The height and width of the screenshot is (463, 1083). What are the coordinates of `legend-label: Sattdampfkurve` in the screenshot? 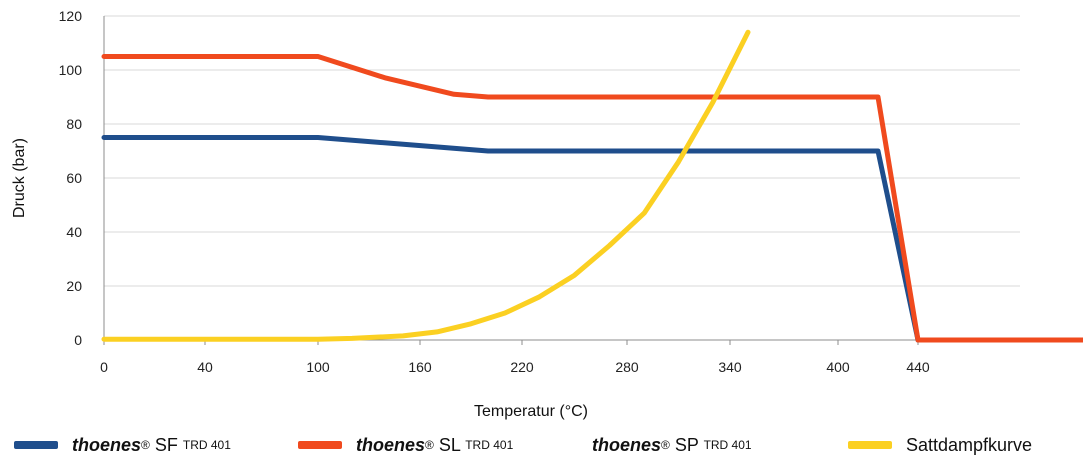 It's located at (969, 444).